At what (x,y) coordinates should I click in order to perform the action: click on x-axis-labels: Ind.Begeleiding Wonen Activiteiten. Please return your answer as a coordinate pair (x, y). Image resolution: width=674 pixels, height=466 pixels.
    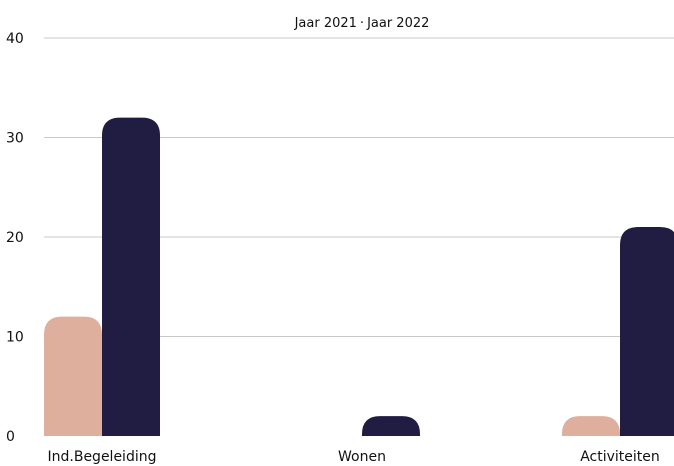
    Looking at the image, I should click on (354, 457).